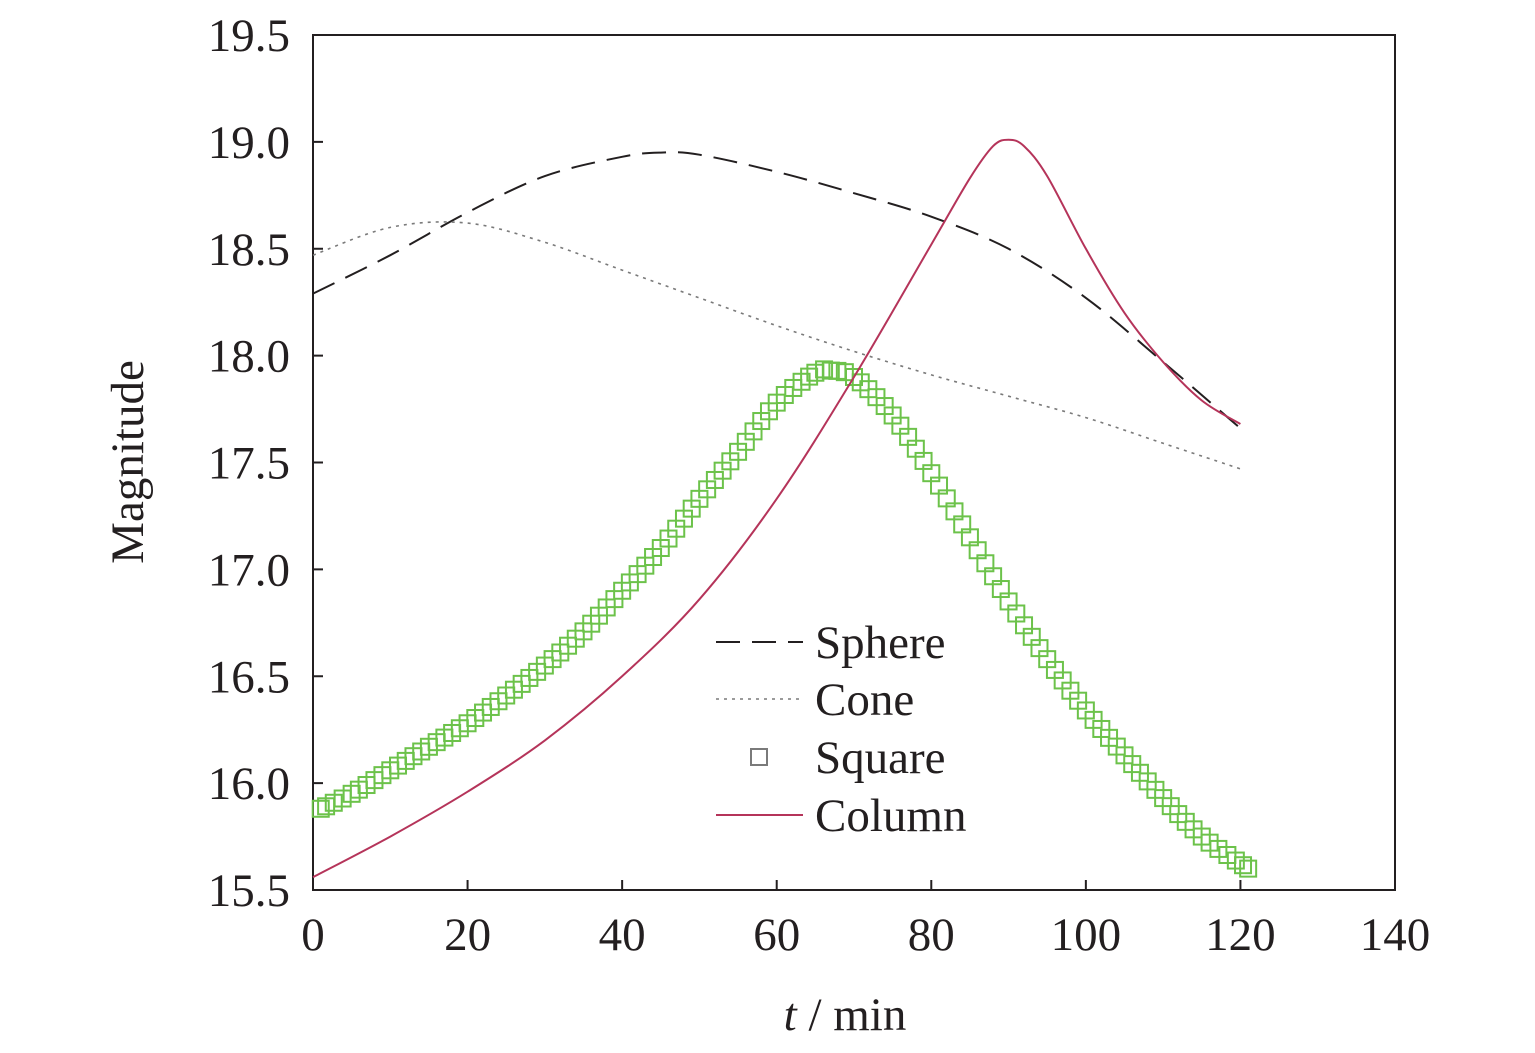 The image size is (1535, 1053). What do you see at coordinates (249, 357) in the screenshot?
I see `y-tick-label: 18.0` at bounding box center [249, 357].